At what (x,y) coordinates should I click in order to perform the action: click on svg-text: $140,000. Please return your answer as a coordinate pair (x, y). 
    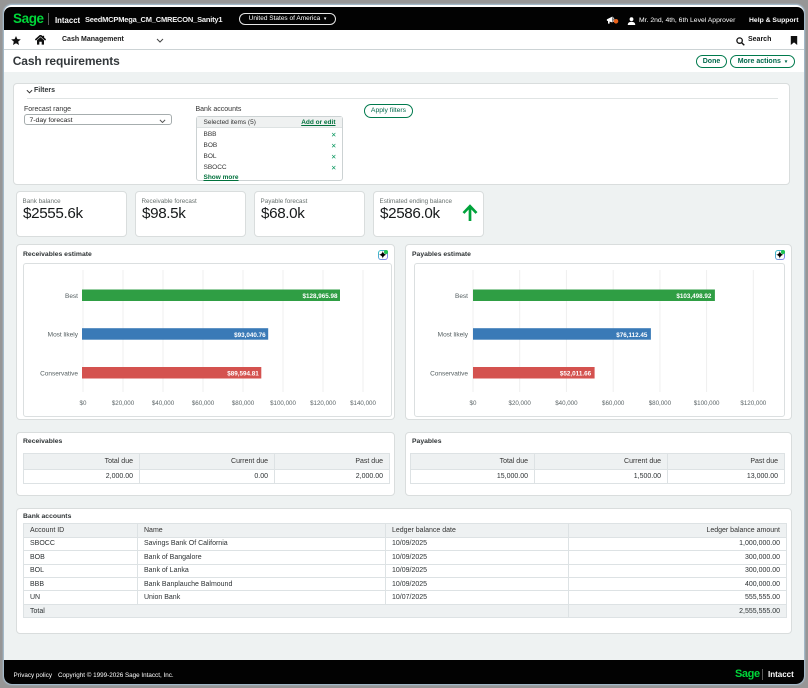
    Looking at the image, I should click on (363, 403).